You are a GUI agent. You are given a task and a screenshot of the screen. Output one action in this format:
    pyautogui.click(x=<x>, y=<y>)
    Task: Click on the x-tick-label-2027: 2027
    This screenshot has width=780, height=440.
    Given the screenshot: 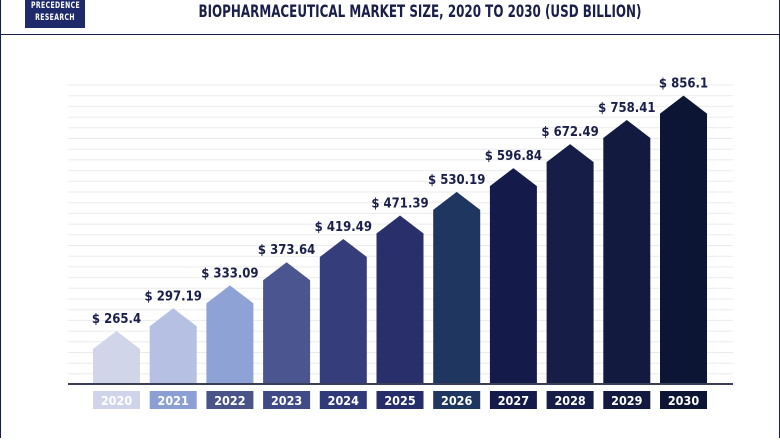 What is the action you would take?
    pyautogui.click(x=513, y=400)
    